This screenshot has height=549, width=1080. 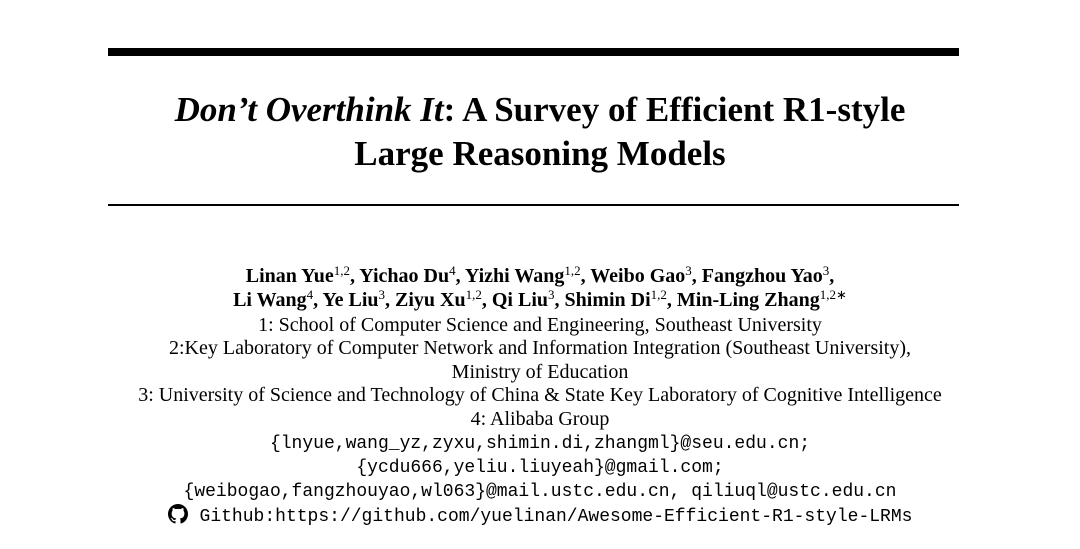 I want to click on author: Qi Liu3,, so click(x=528, y=299).